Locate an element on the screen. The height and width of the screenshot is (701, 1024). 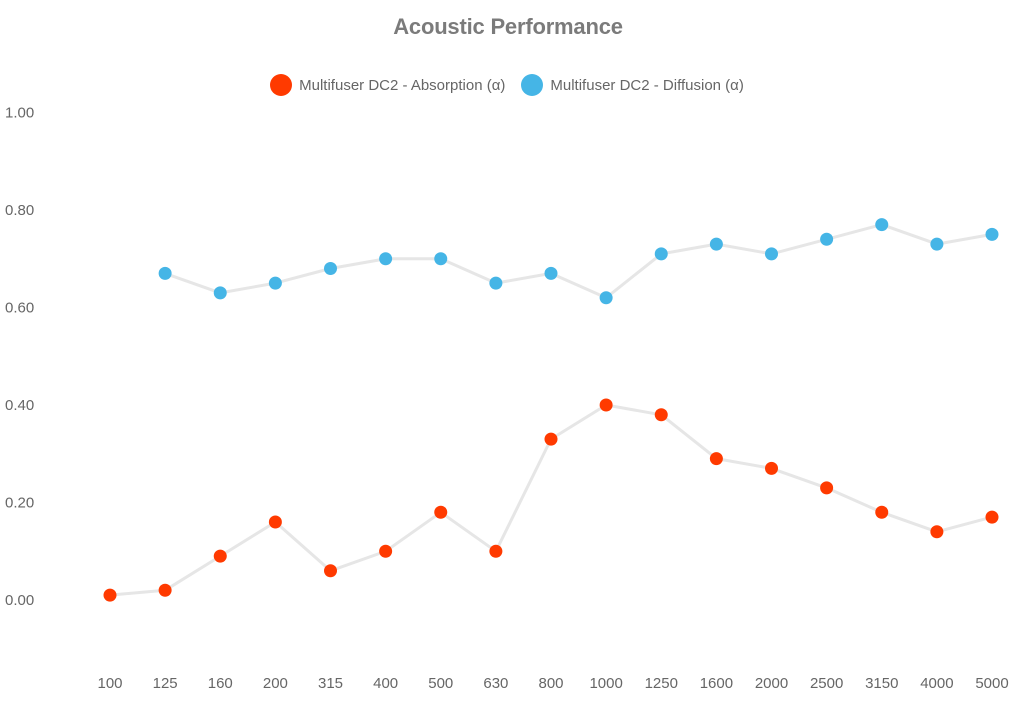
legend-label-absorption: Multifuser DC2 - Absorption (α) is located at coordinates (402, 85).